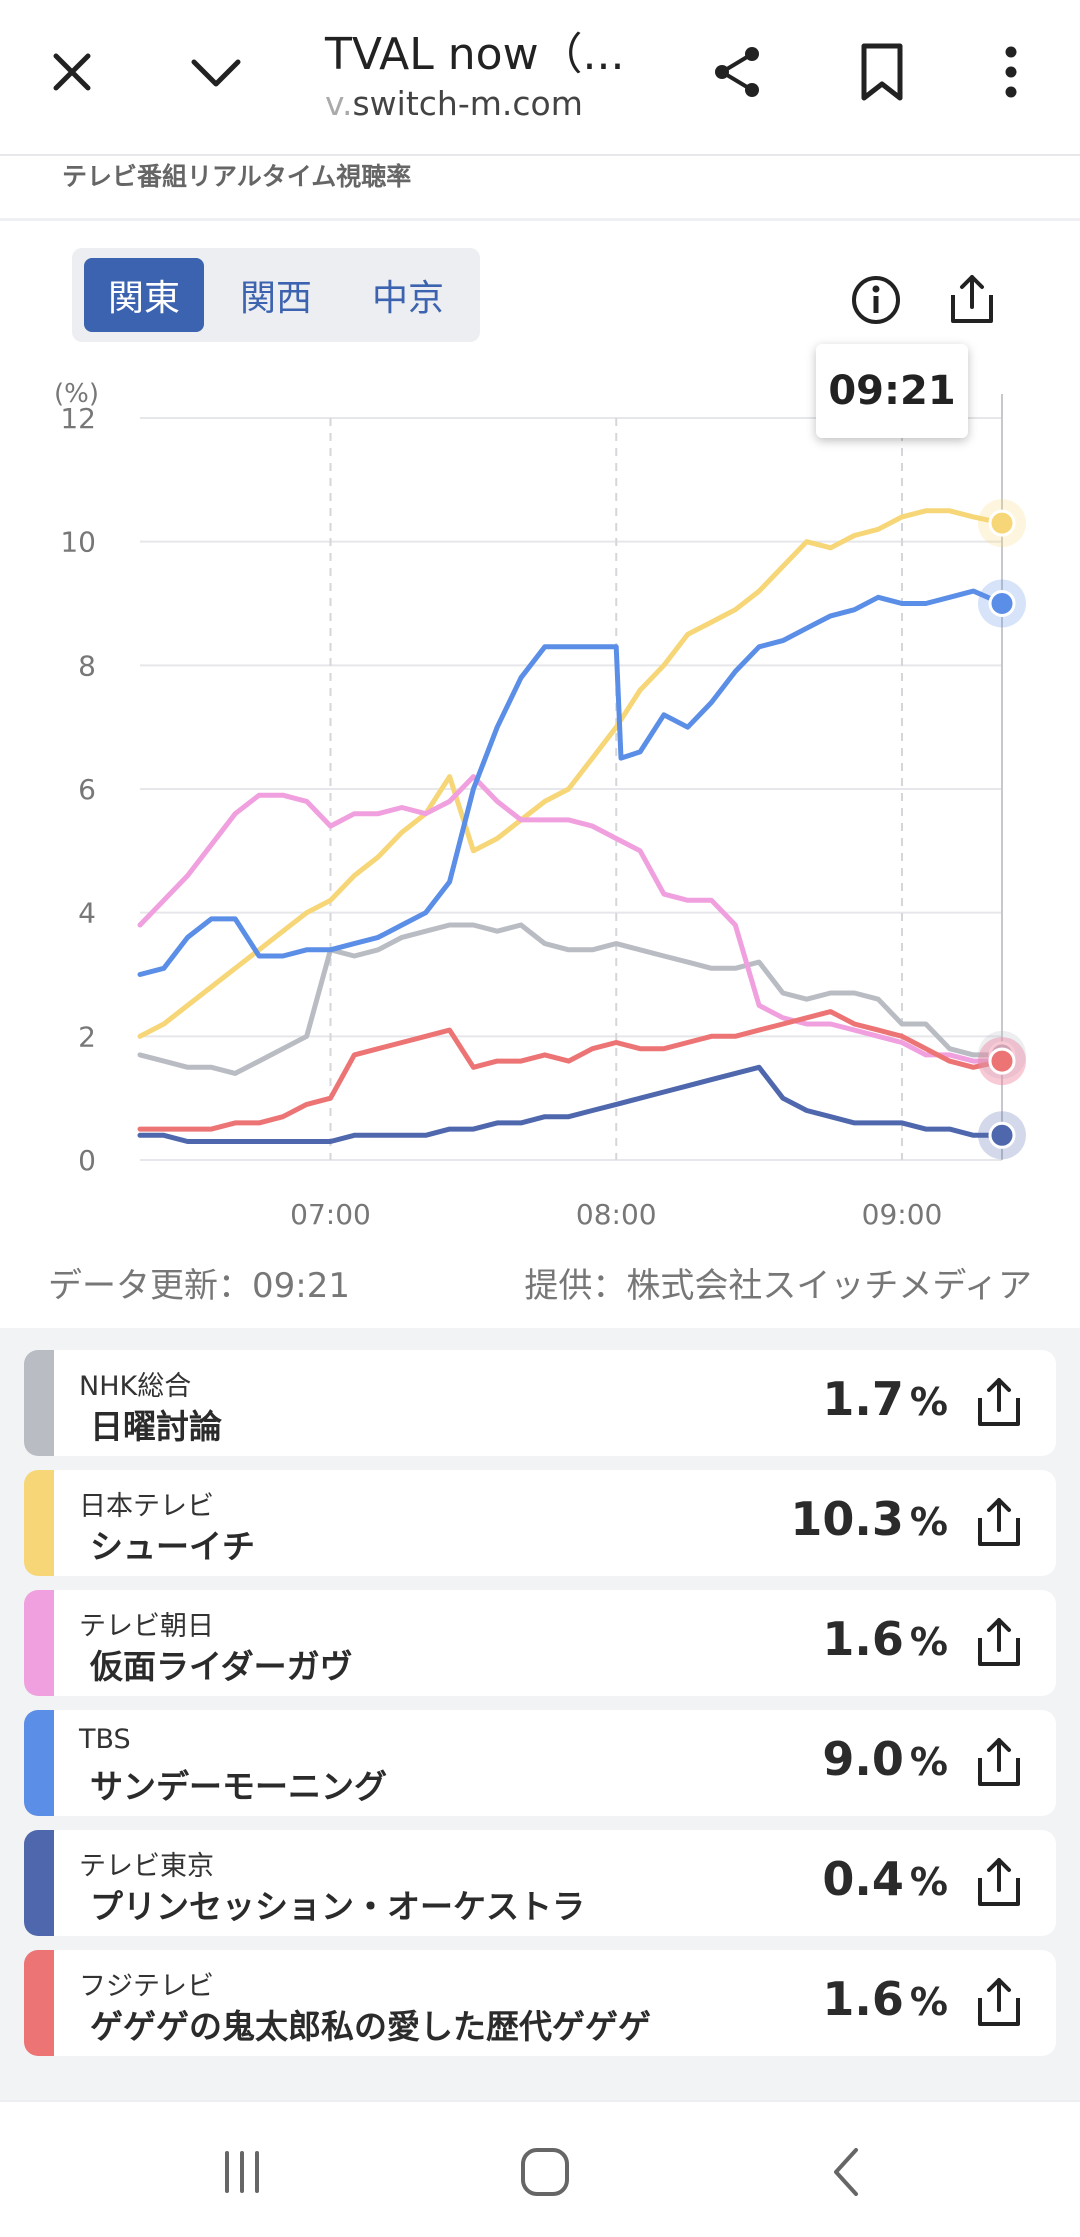 This screenshot has width=1080, height=2237. What do you see at coordinates (540, 1883) in the screenshot?
I see `program-card-tv-tokyo: テレビ東京 プリンセッション・オーケストラ 0.4%` at bounding box center [540, 1883].